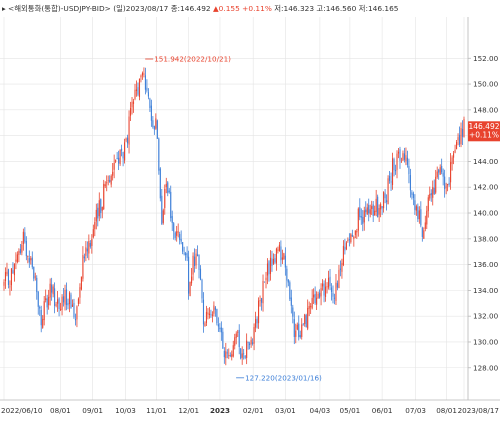  What do you see at coordinates (175, 8) in the screenshot?
I see `header-close-label: 종:` at bounding box center [175, 8].